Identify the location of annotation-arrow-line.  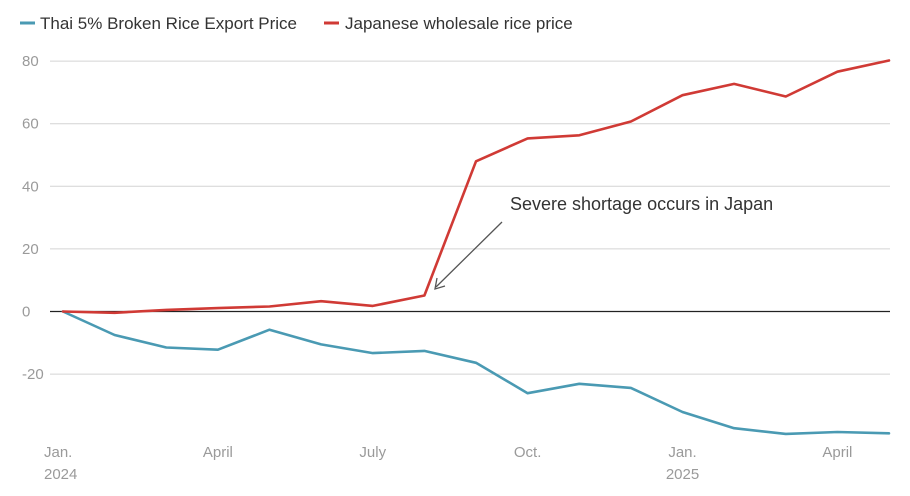
(469, 254).